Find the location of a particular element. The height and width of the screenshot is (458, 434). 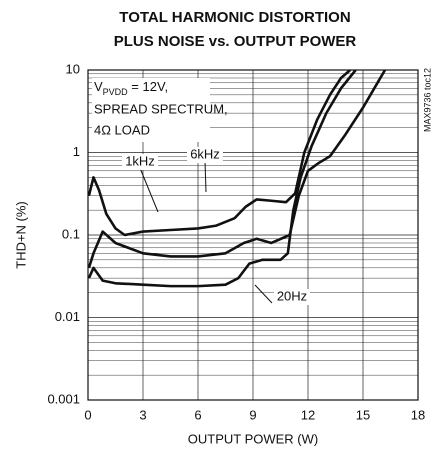

annotation-part: PVDD is located at coordinates (116, 92).